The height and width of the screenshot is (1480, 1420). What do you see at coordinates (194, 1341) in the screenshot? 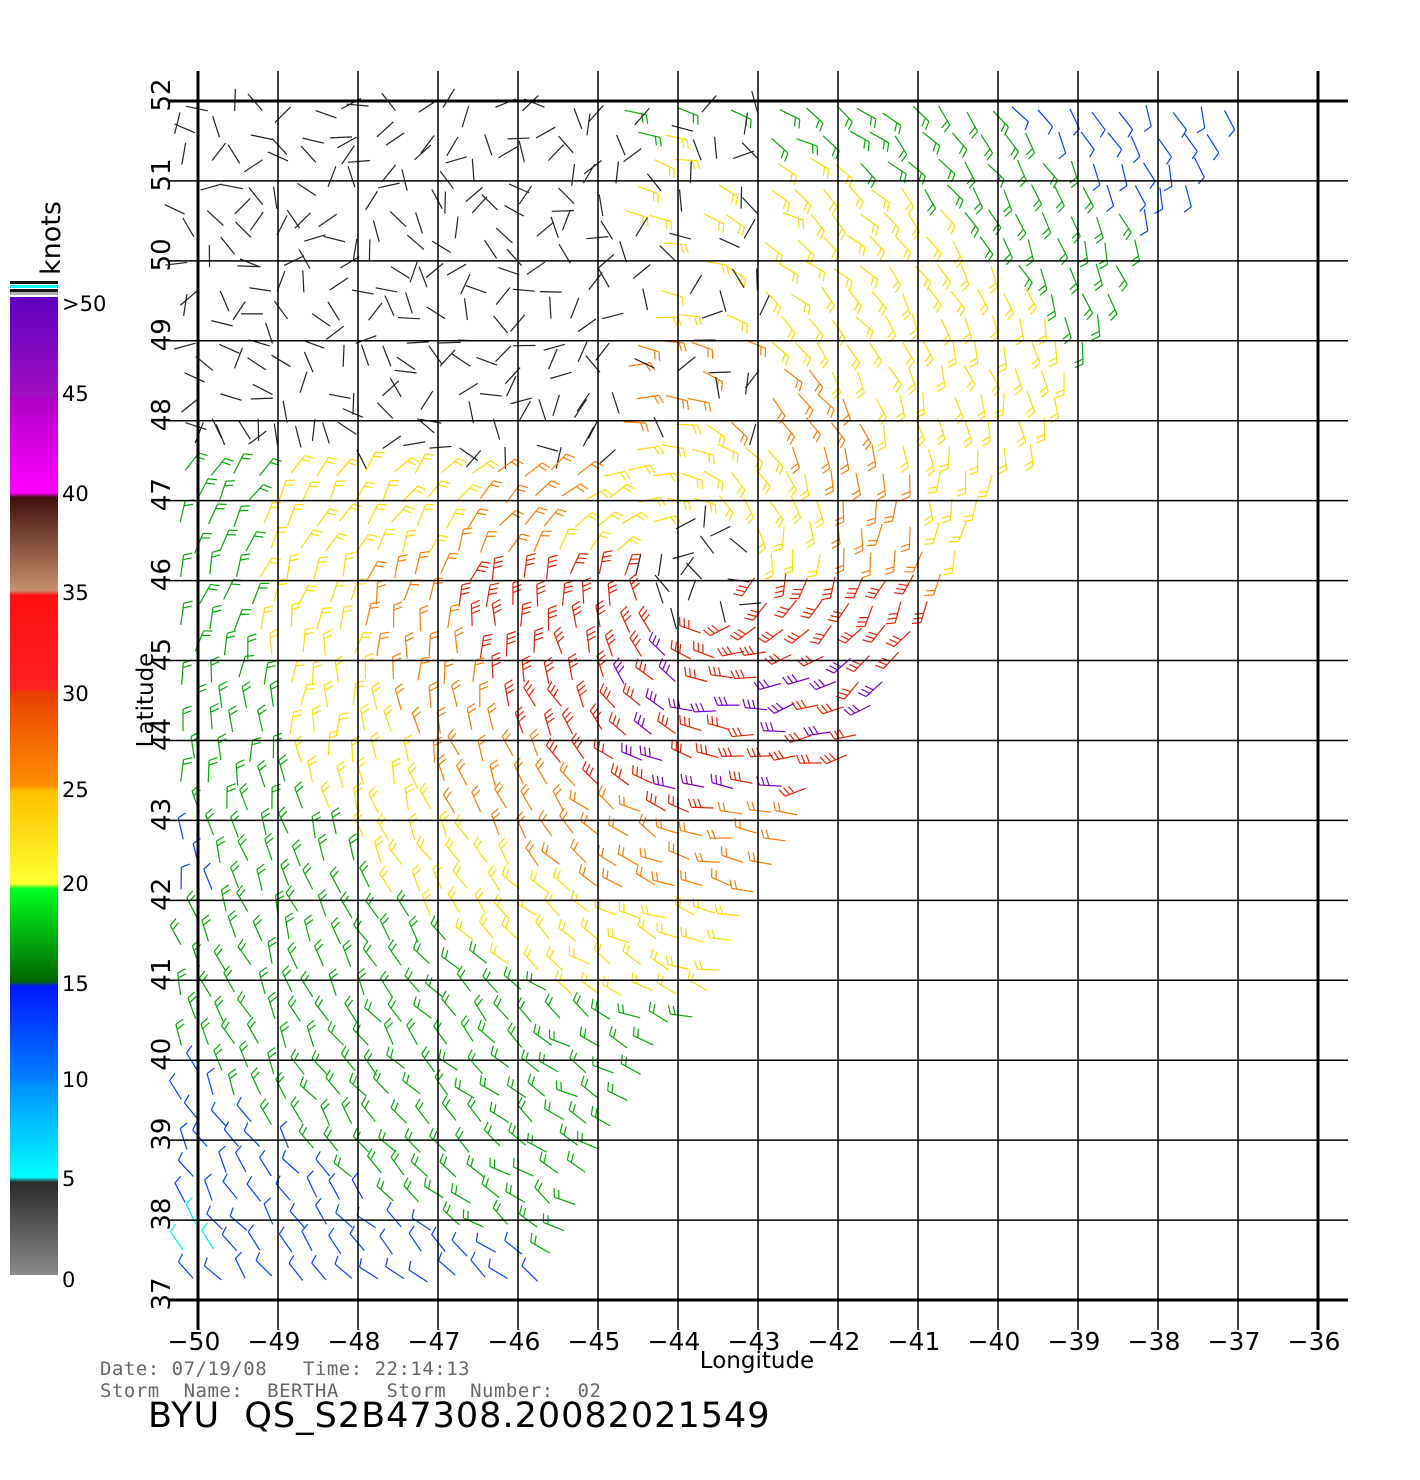
I see `longitude-tick: −50` at bounding box center [194, 1341].